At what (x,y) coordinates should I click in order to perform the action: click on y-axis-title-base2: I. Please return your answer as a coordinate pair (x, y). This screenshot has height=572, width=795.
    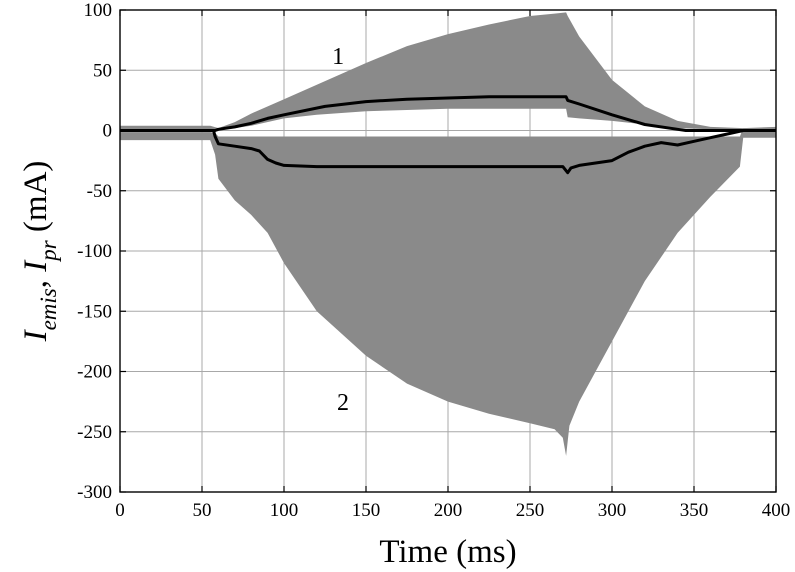
    Looking at the image, I should click on (36, 266).